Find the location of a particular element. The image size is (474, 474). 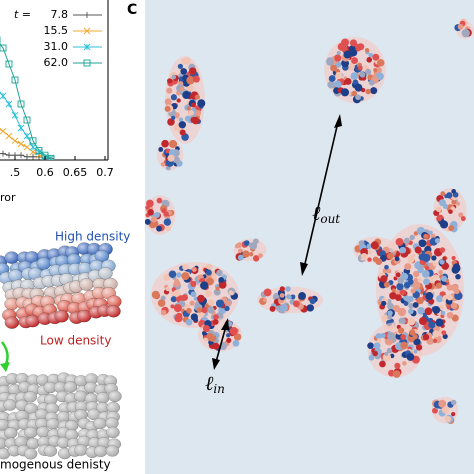

high-density-label: High density is located at coordinates (92, 237).